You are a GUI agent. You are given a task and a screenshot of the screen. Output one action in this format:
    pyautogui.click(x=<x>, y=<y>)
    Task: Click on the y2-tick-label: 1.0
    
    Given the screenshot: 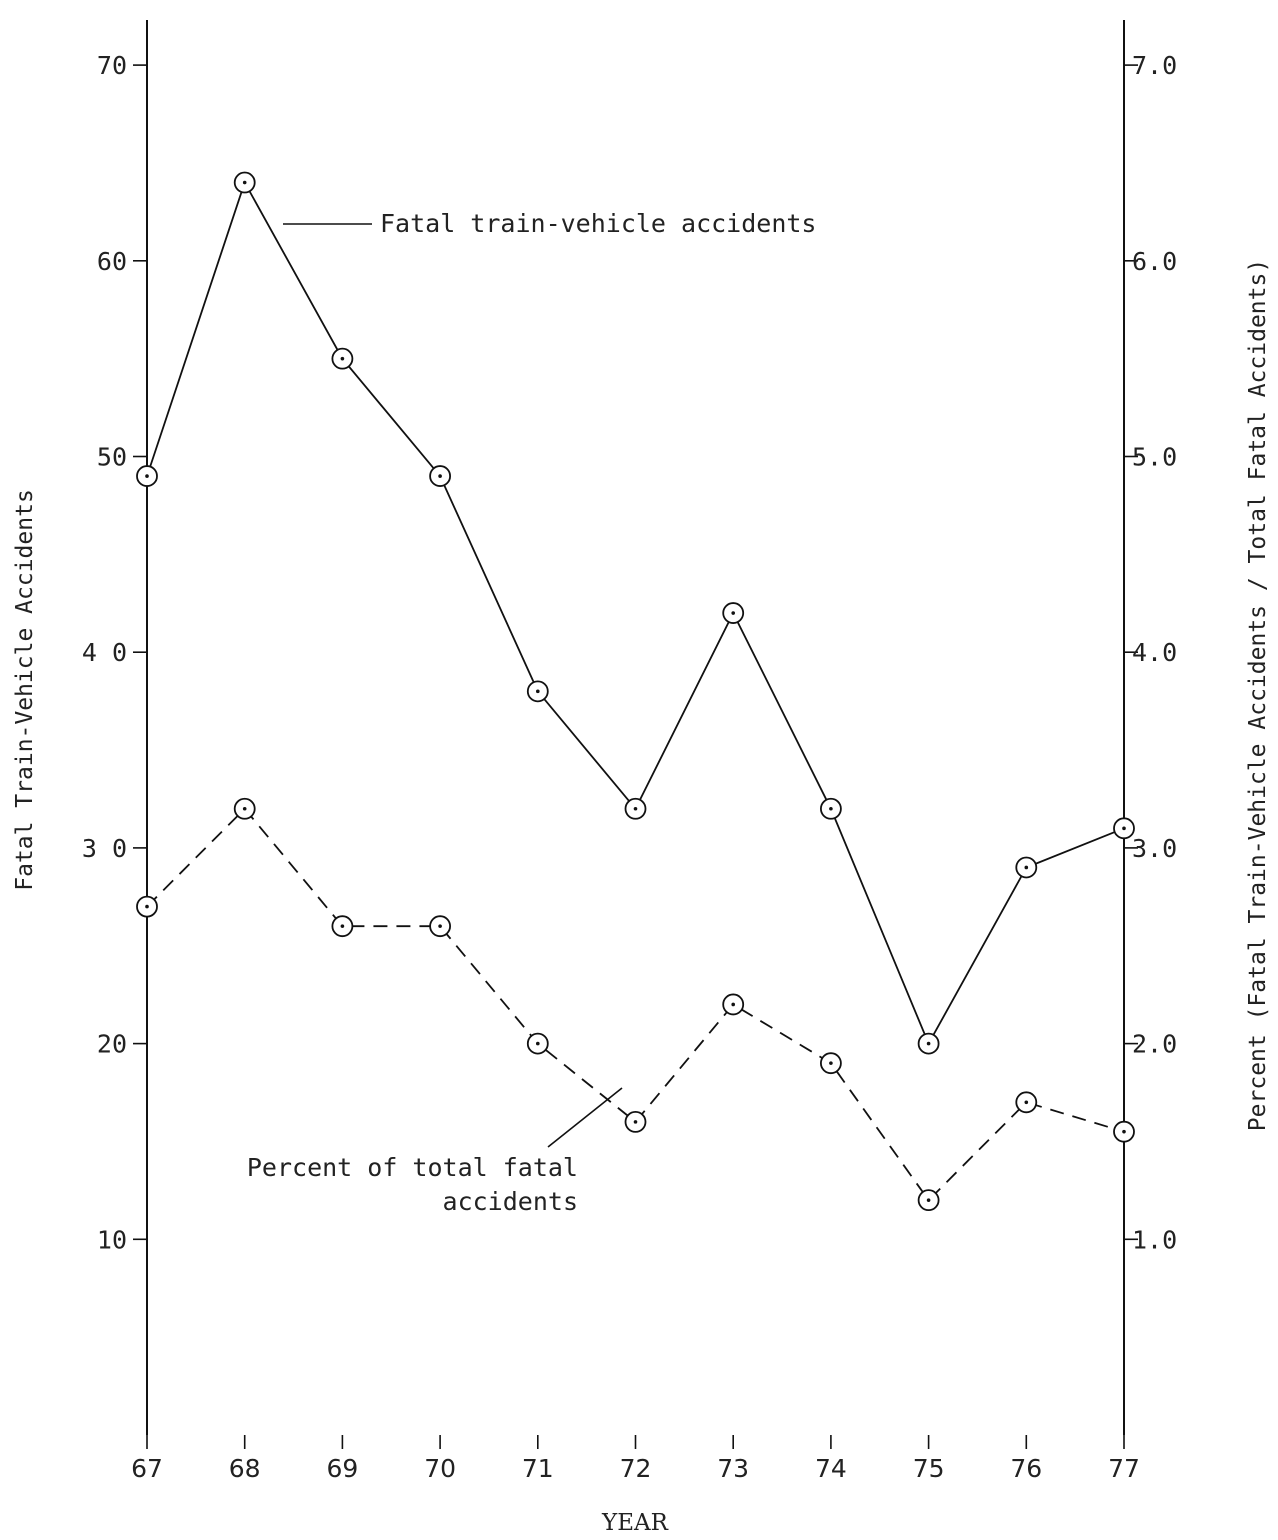 What is the action you would take?
    pyautogui.click(x=1154, y=1239)
    